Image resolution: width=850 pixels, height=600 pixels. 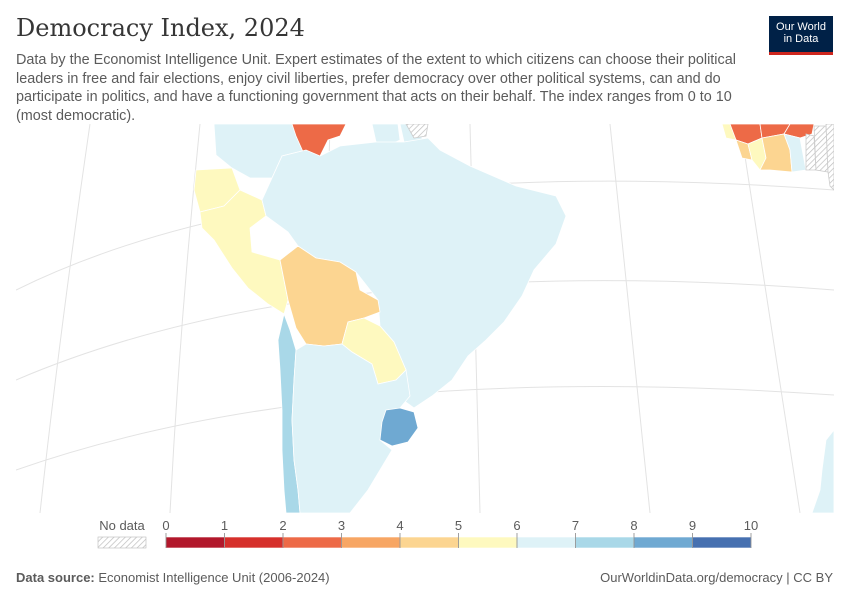 What do you see at coordinates (122, 542) in the screenshot?
I see `legend-no-data-swatch` at bounding box center [122, 542].